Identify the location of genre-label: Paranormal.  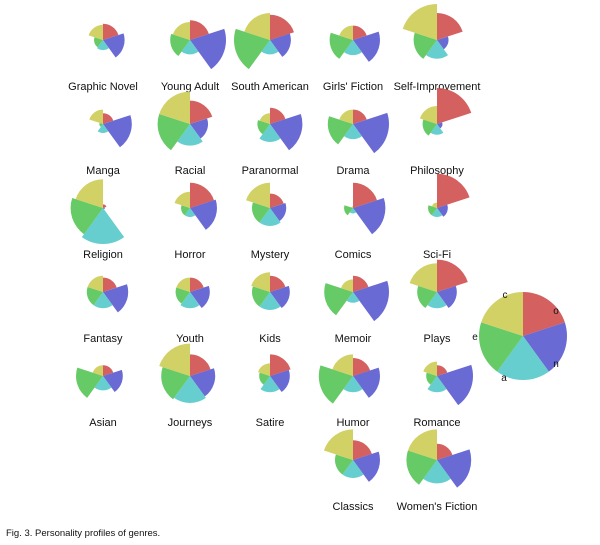
(270, 171).